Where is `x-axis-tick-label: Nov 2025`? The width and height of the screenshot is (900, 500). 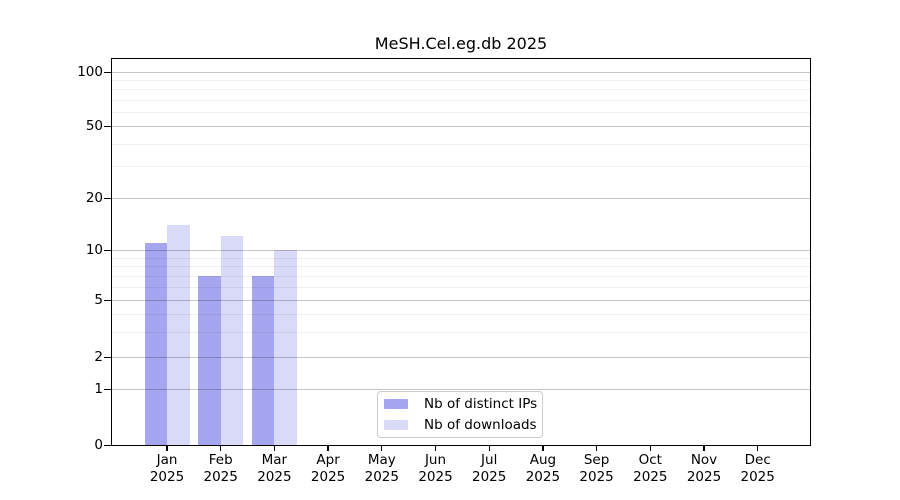
x-axis-tick-label: Nov 2025 is located at coordinates (704, 468).